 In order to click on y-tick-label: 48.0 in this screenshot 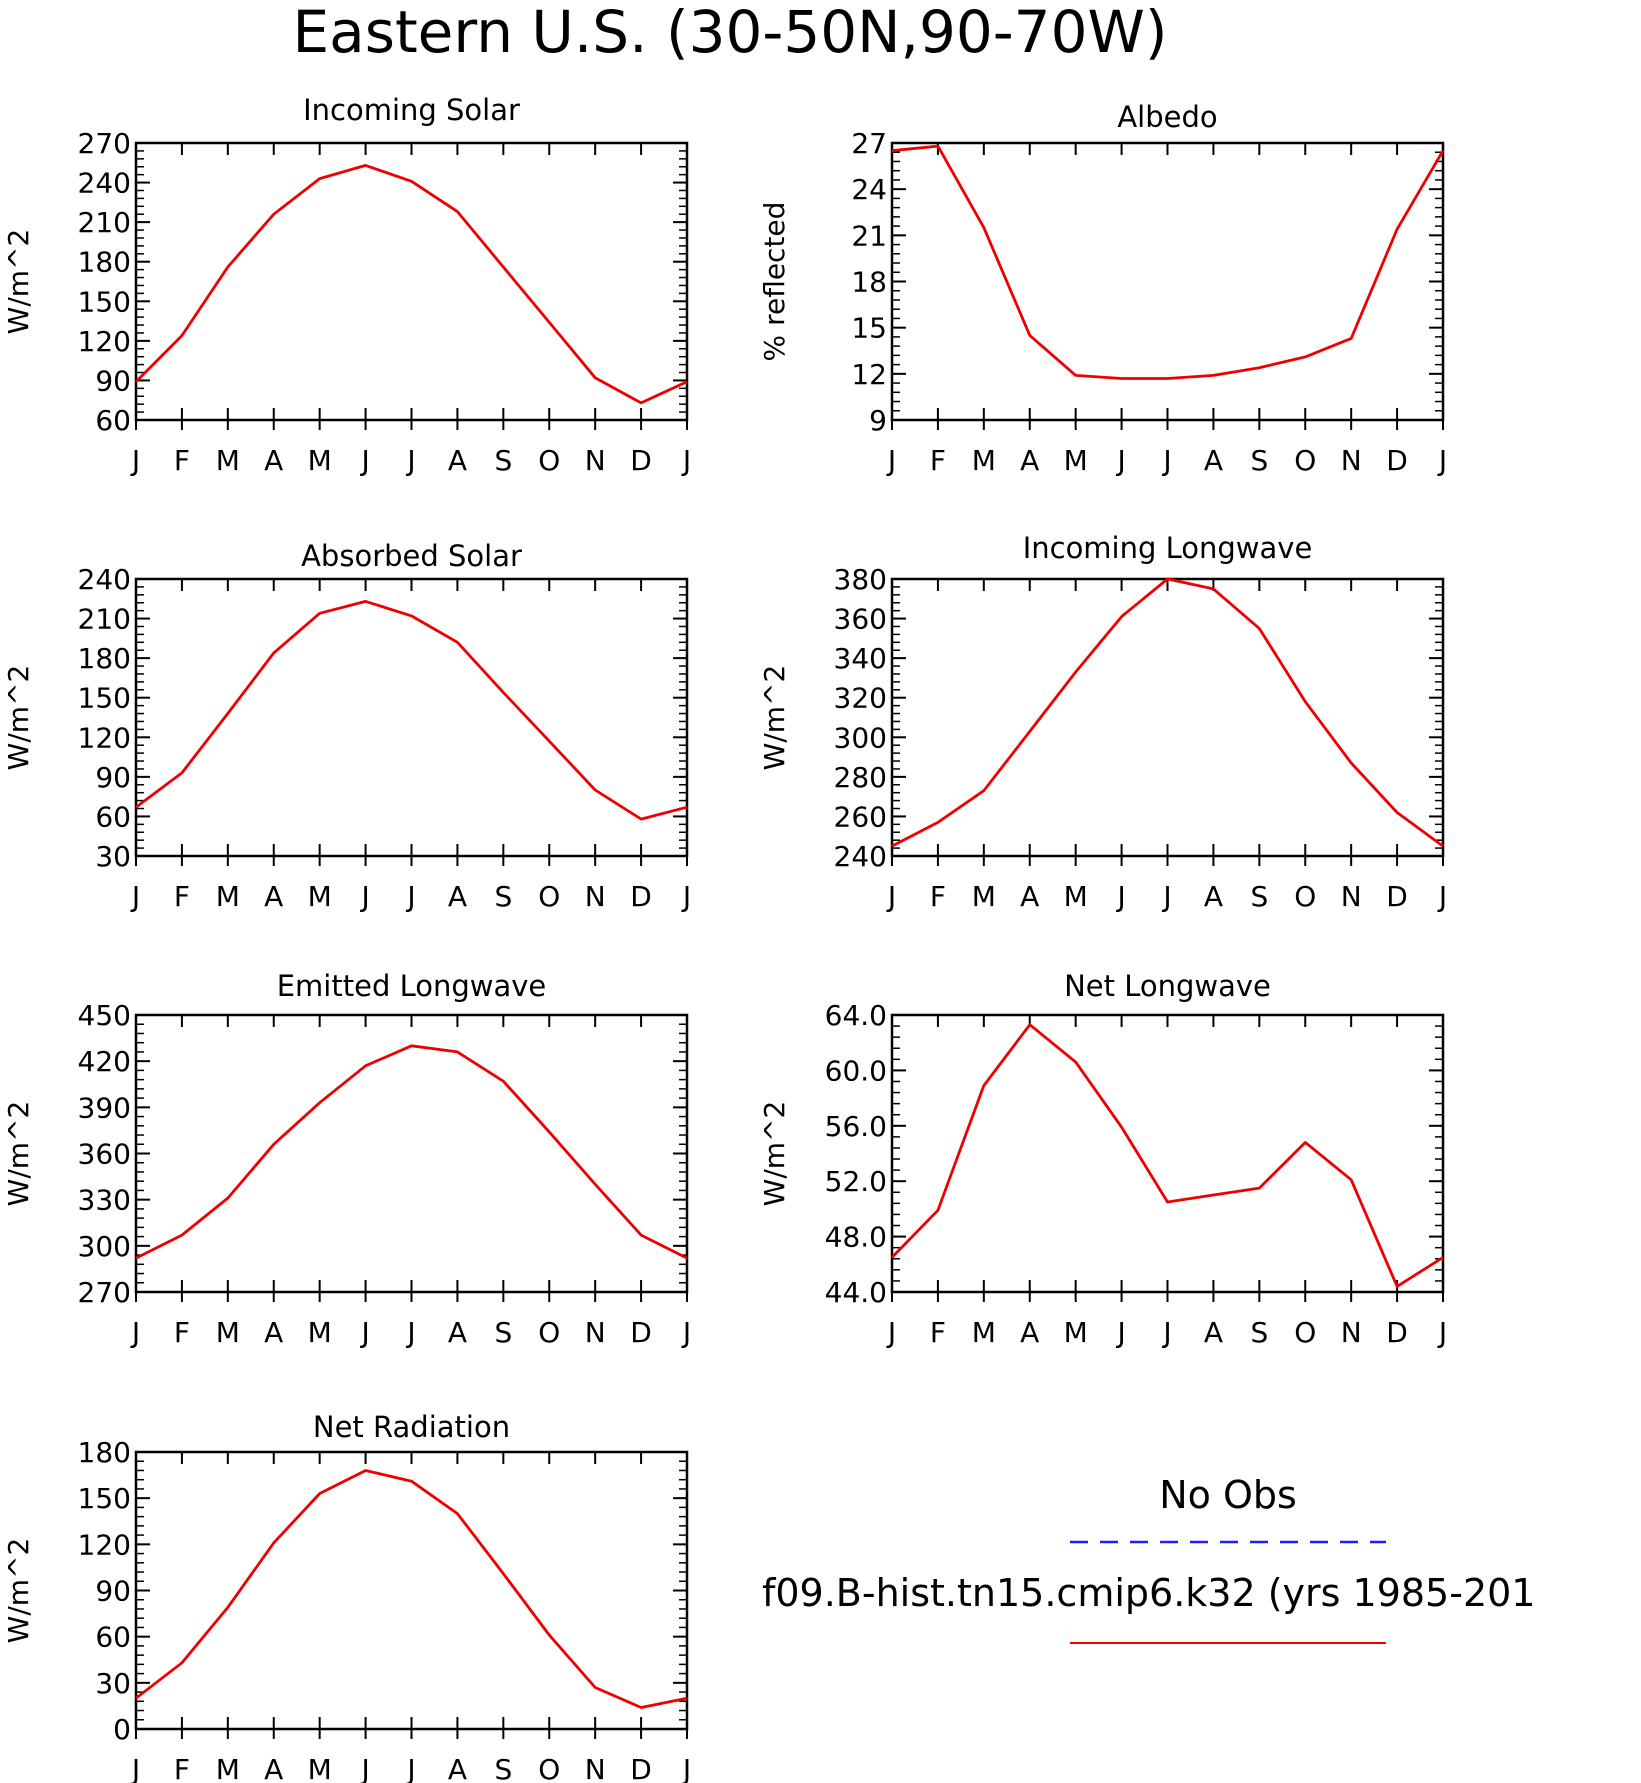, I will do `click(856, 1237)`.